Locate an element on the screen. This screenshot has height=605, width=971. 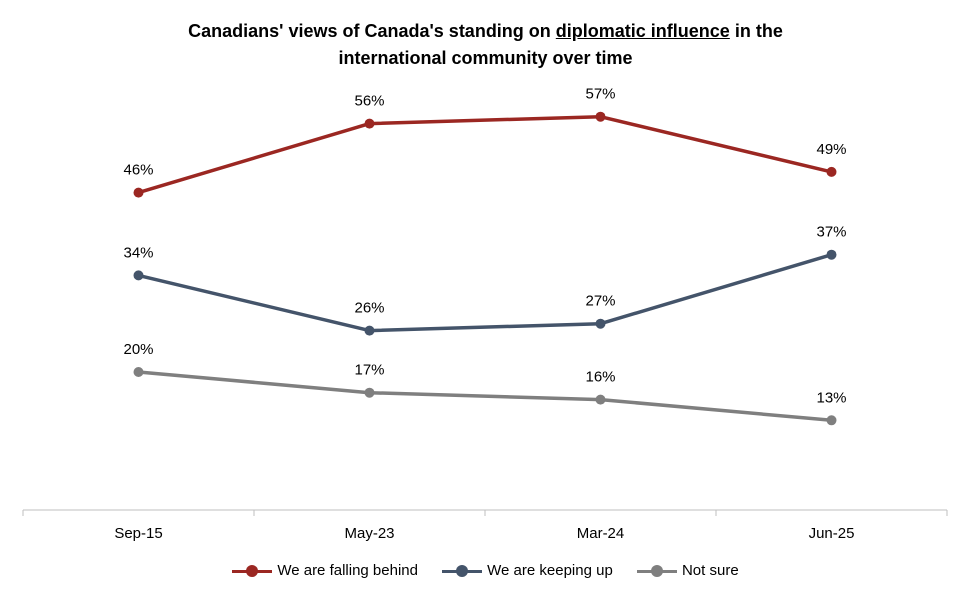
data-label: 56% is located at coordinates (369, 101).